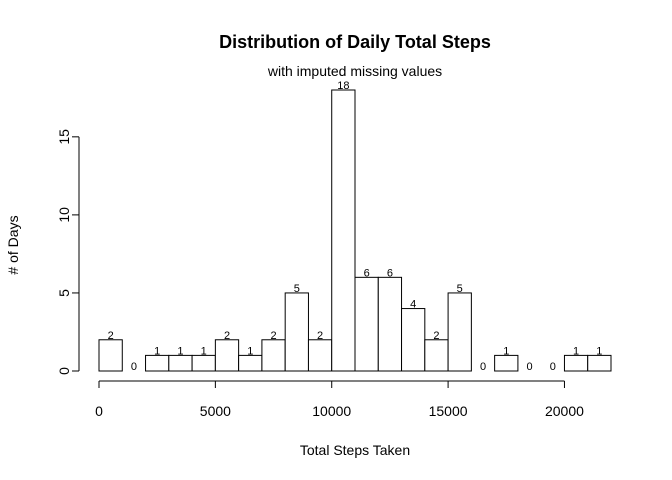 This screenshot has height=480, width=672. Describe the element at coordinates (13, 244) in the screenshot. I see `y-axis-label: # of Days` at that location.